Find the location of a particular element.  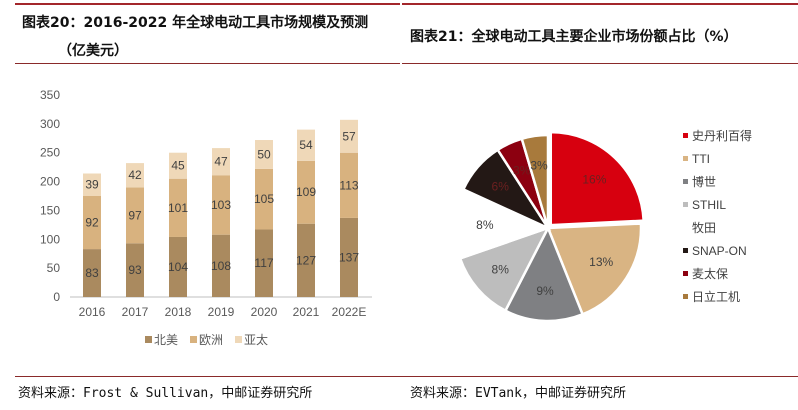

data-label: 92 is located at coordinates (92, 223).